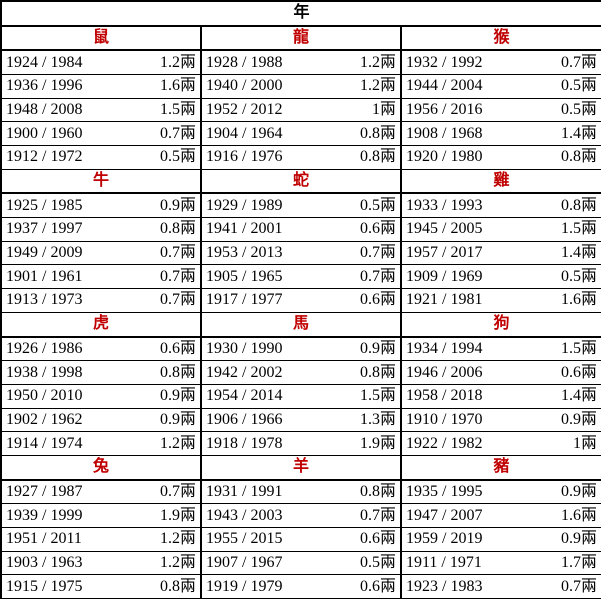  What do you see at coordinates (265, 300) in the screenshot?
I see `year-pair: 1917 / 1977` at bounding box center [265, 300].